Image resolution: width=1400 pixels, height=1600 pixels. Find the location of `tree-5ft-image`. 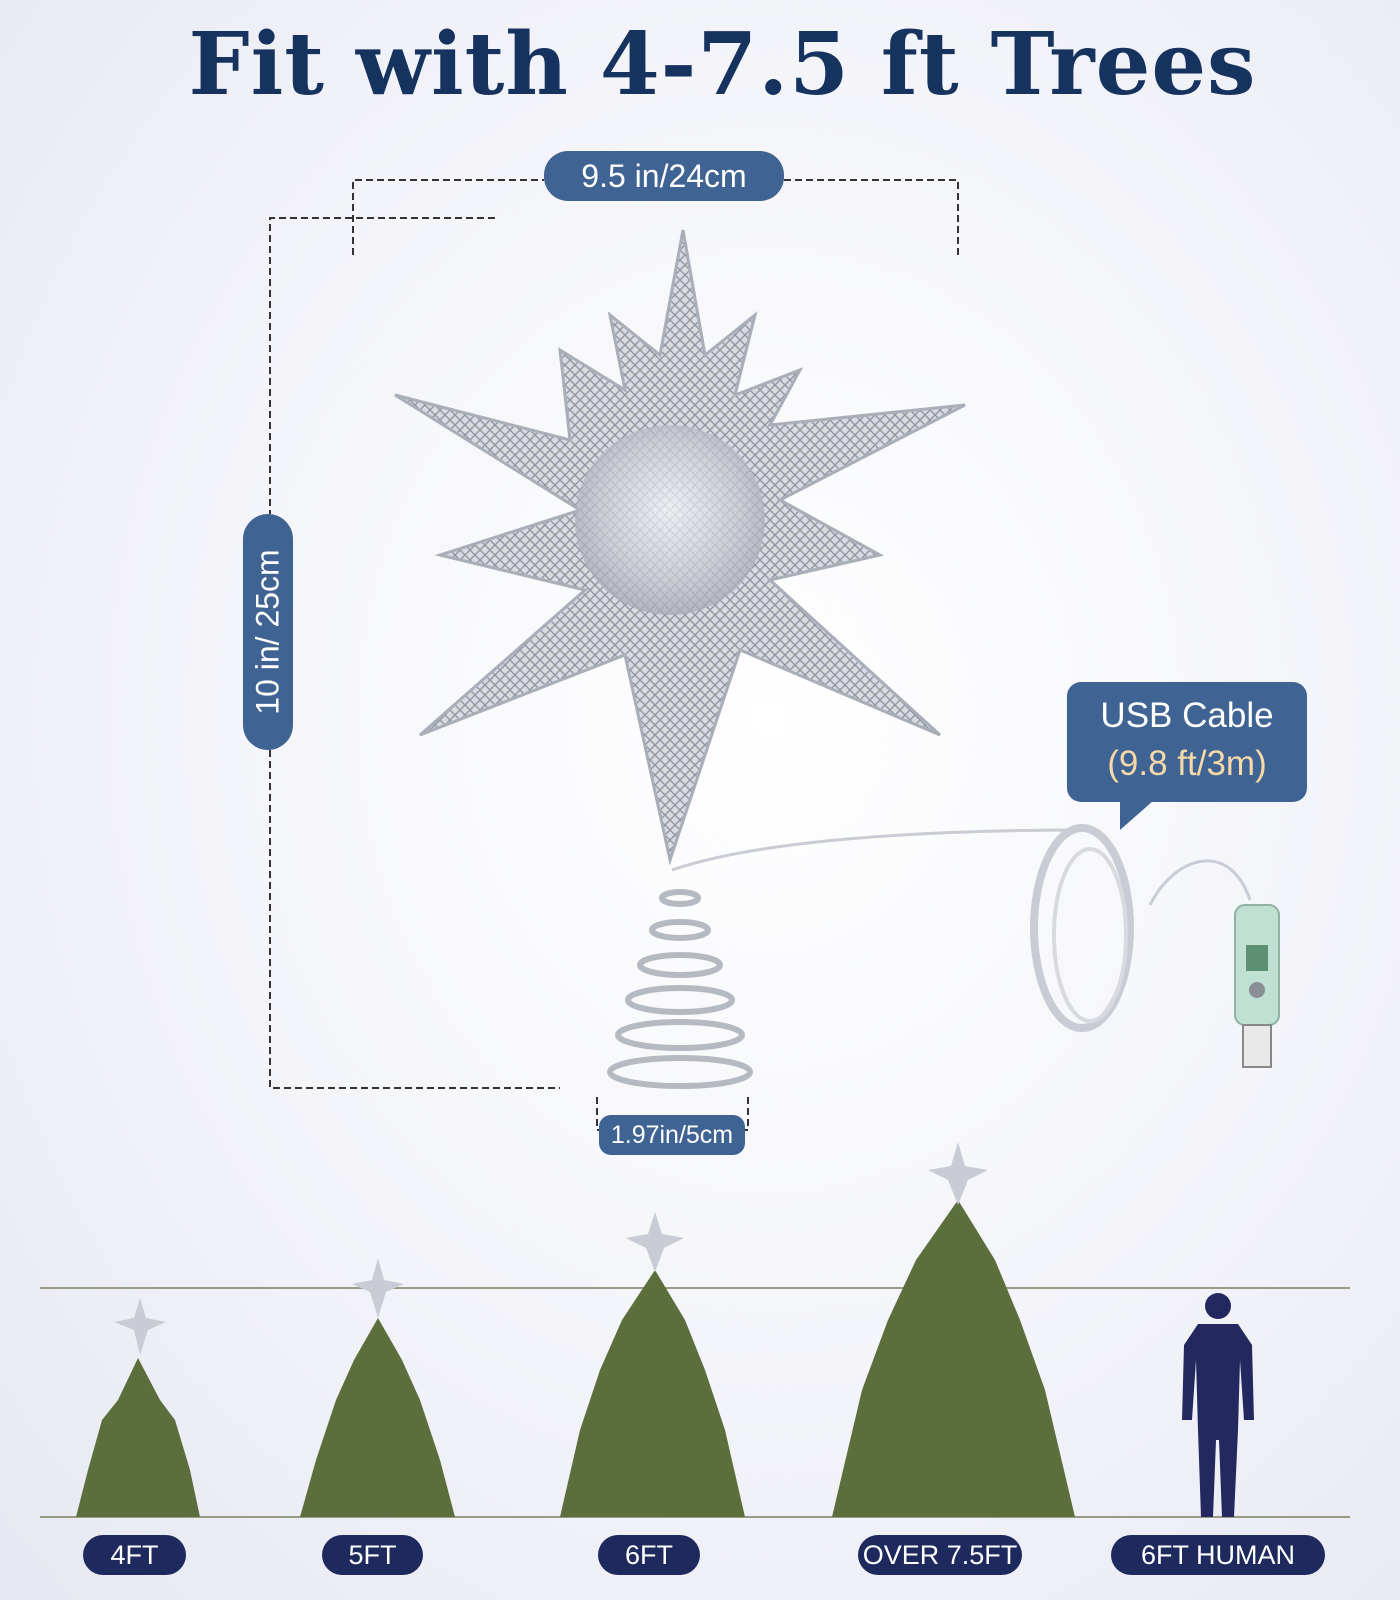

tree-5ft-image is located at coordinates (377, 1387).